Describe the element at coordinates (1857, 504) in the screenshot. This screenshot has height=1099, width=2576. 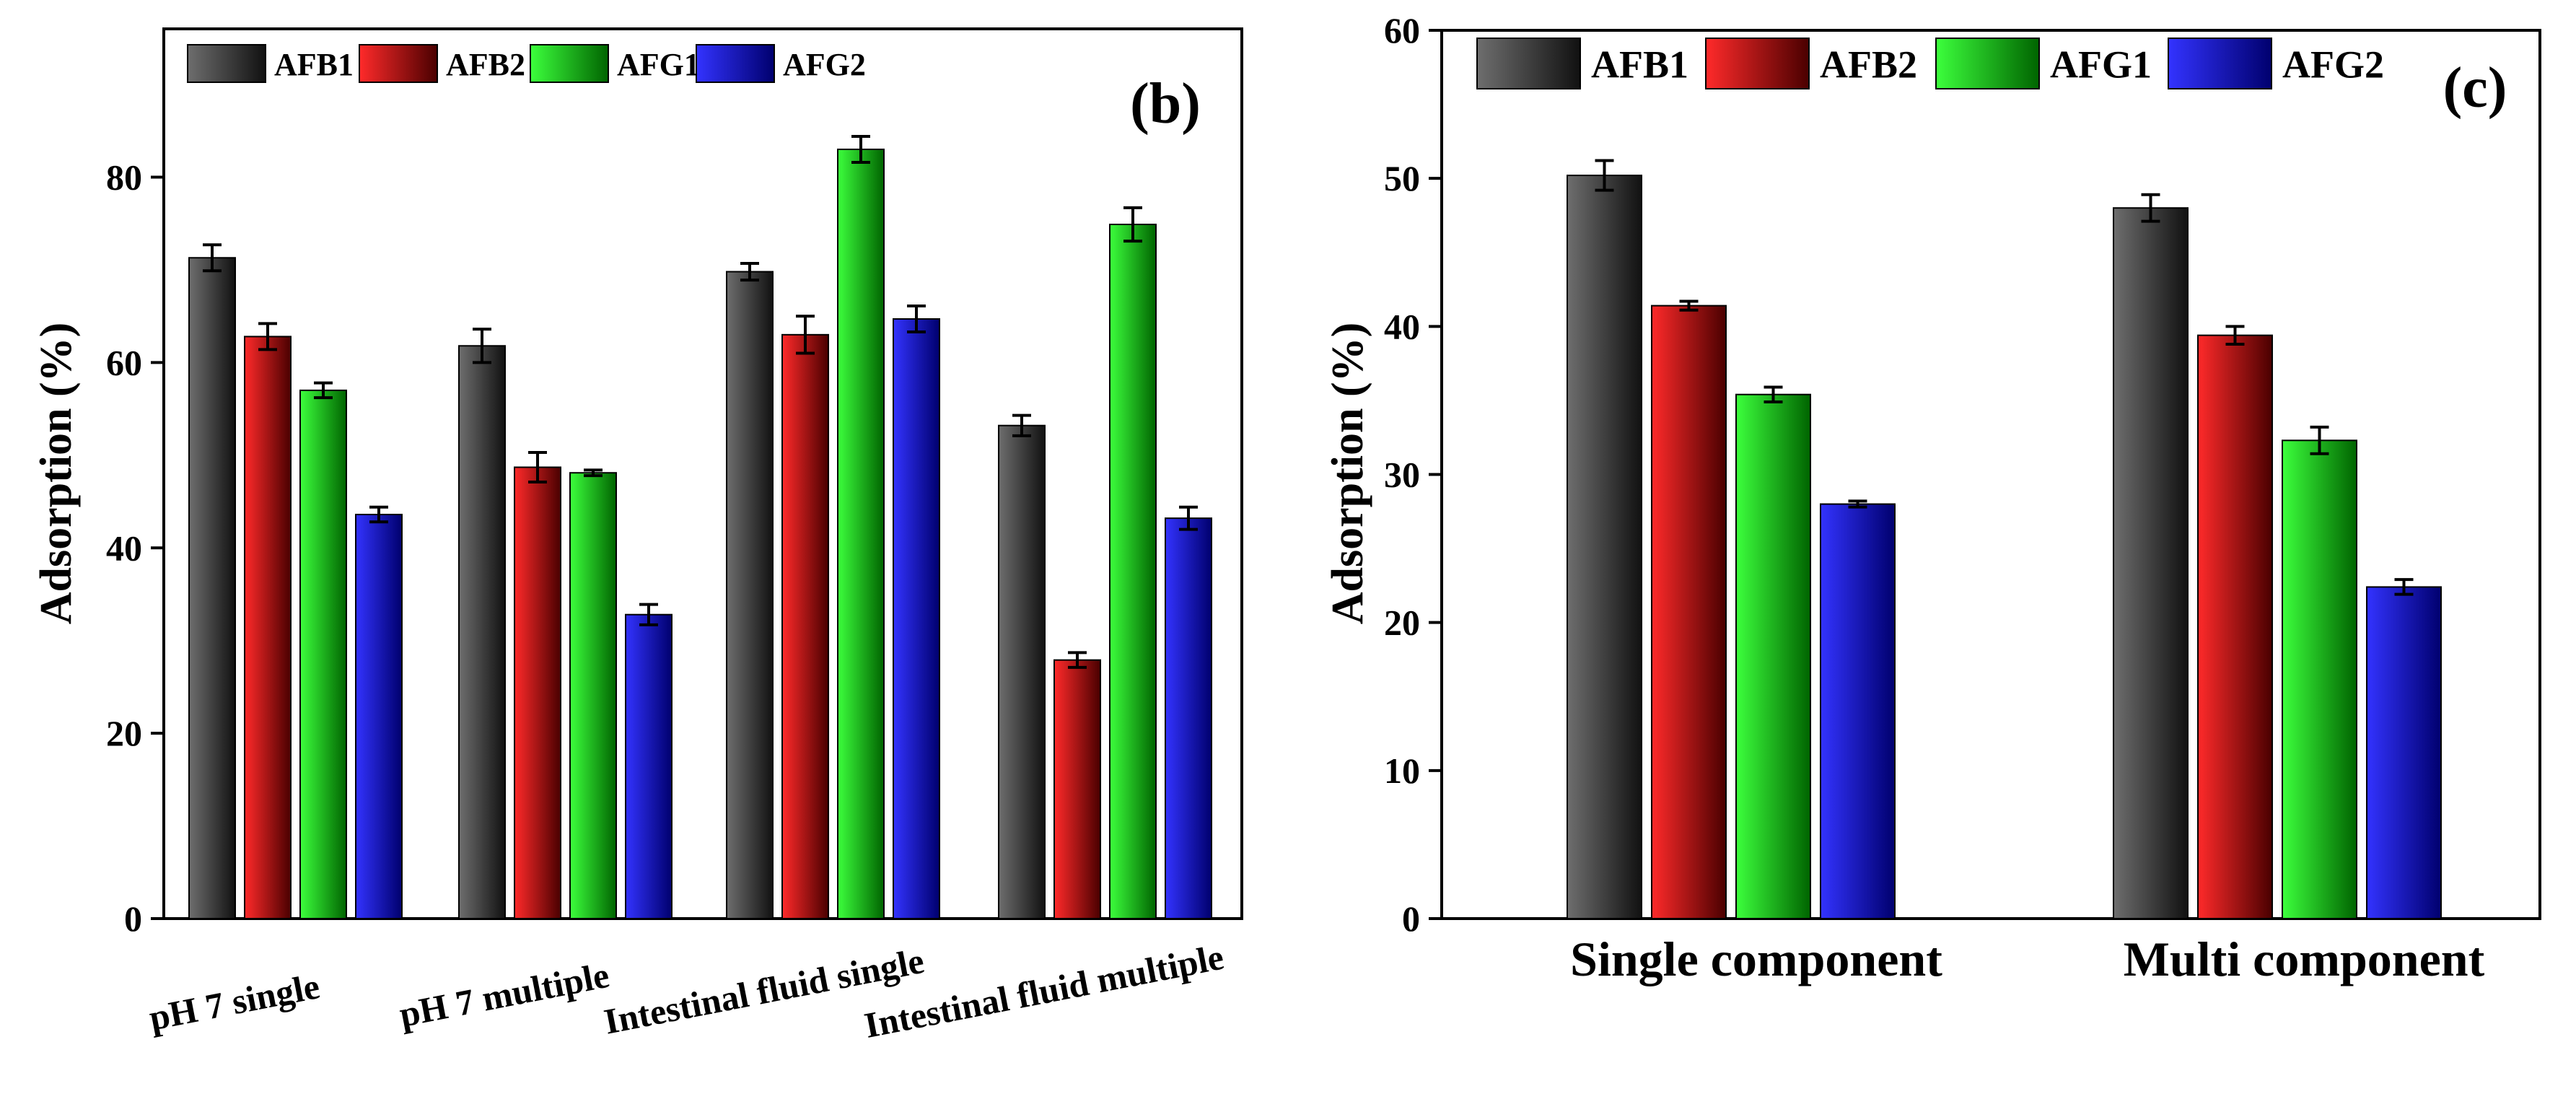
I see `error-bar-afg2-single-component` at that location.